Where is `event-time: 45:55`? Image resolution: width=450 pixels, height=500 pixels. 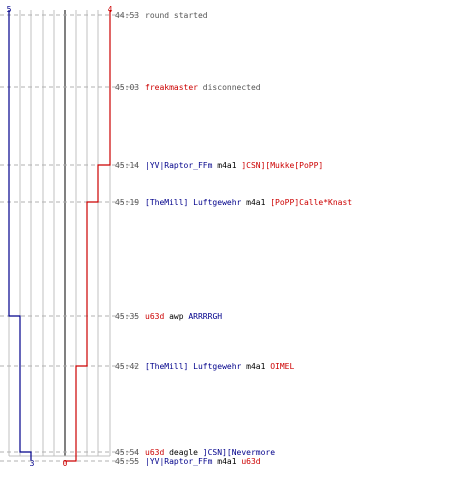
event-time: 45:55 is located at coordinates (127, 461).